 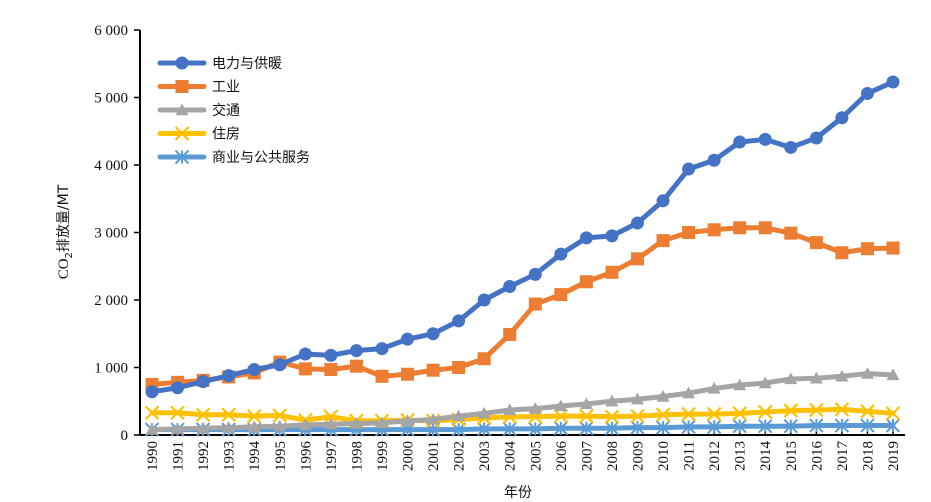 What do you see at coordinates (219, 64) in the screenshot?
I see `legend-item: 电力与供暖` at bounding box center [219, 64].